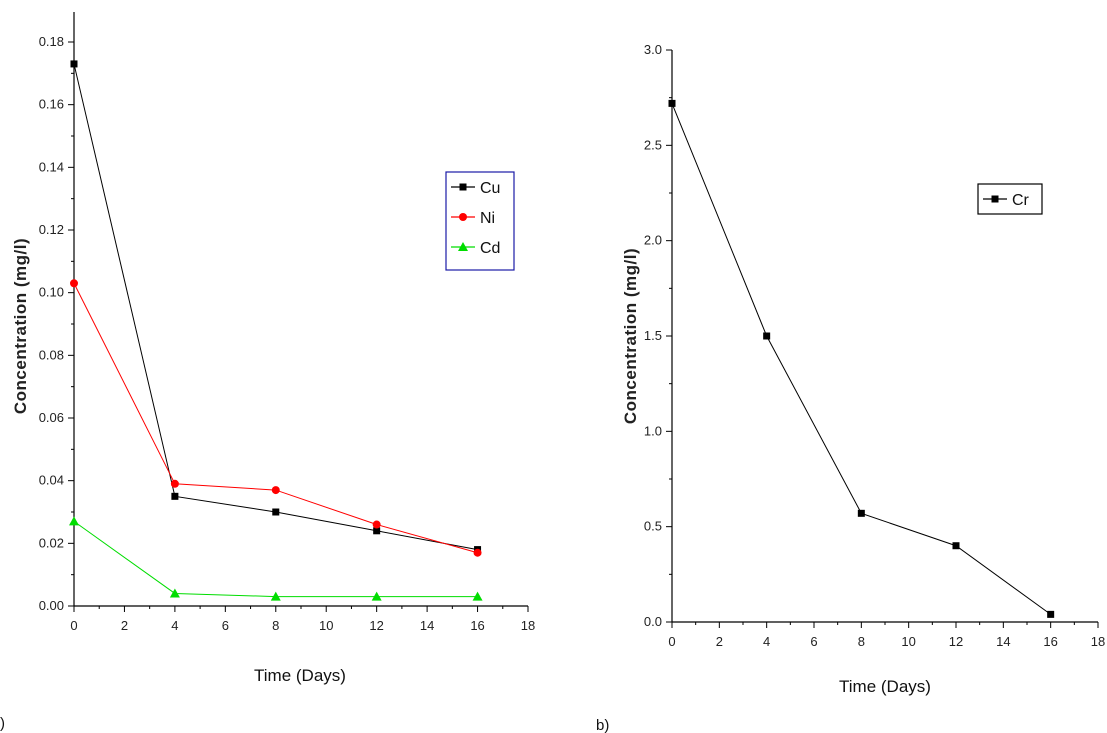 The image size is (1107, 733). Describe the element at coordinates (2, 723) in the screenshot. I see `panel-a-label: )` at that location.